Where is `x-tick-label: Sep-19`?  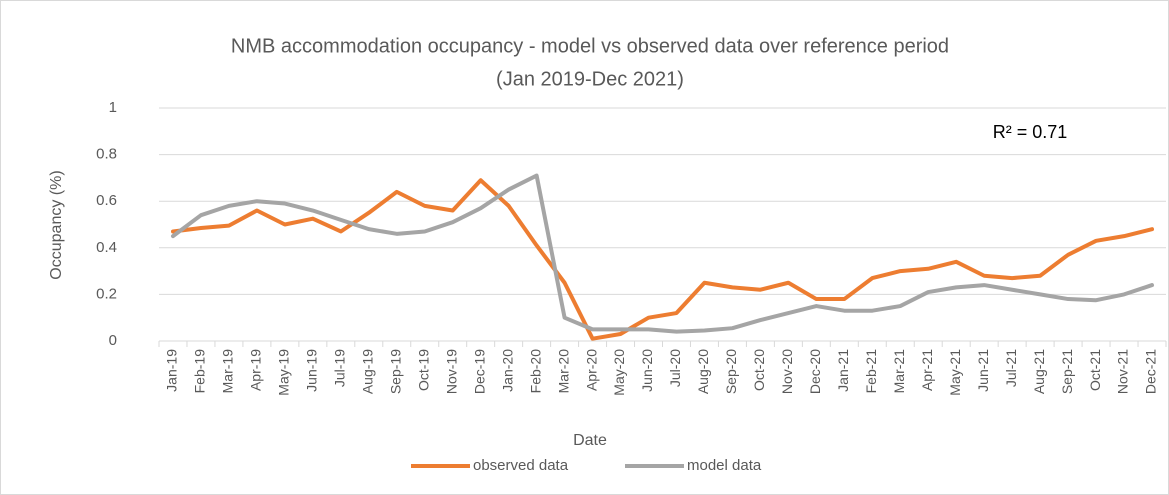
x-tick-label: Sep-19 is located at coordinates (395, 371).